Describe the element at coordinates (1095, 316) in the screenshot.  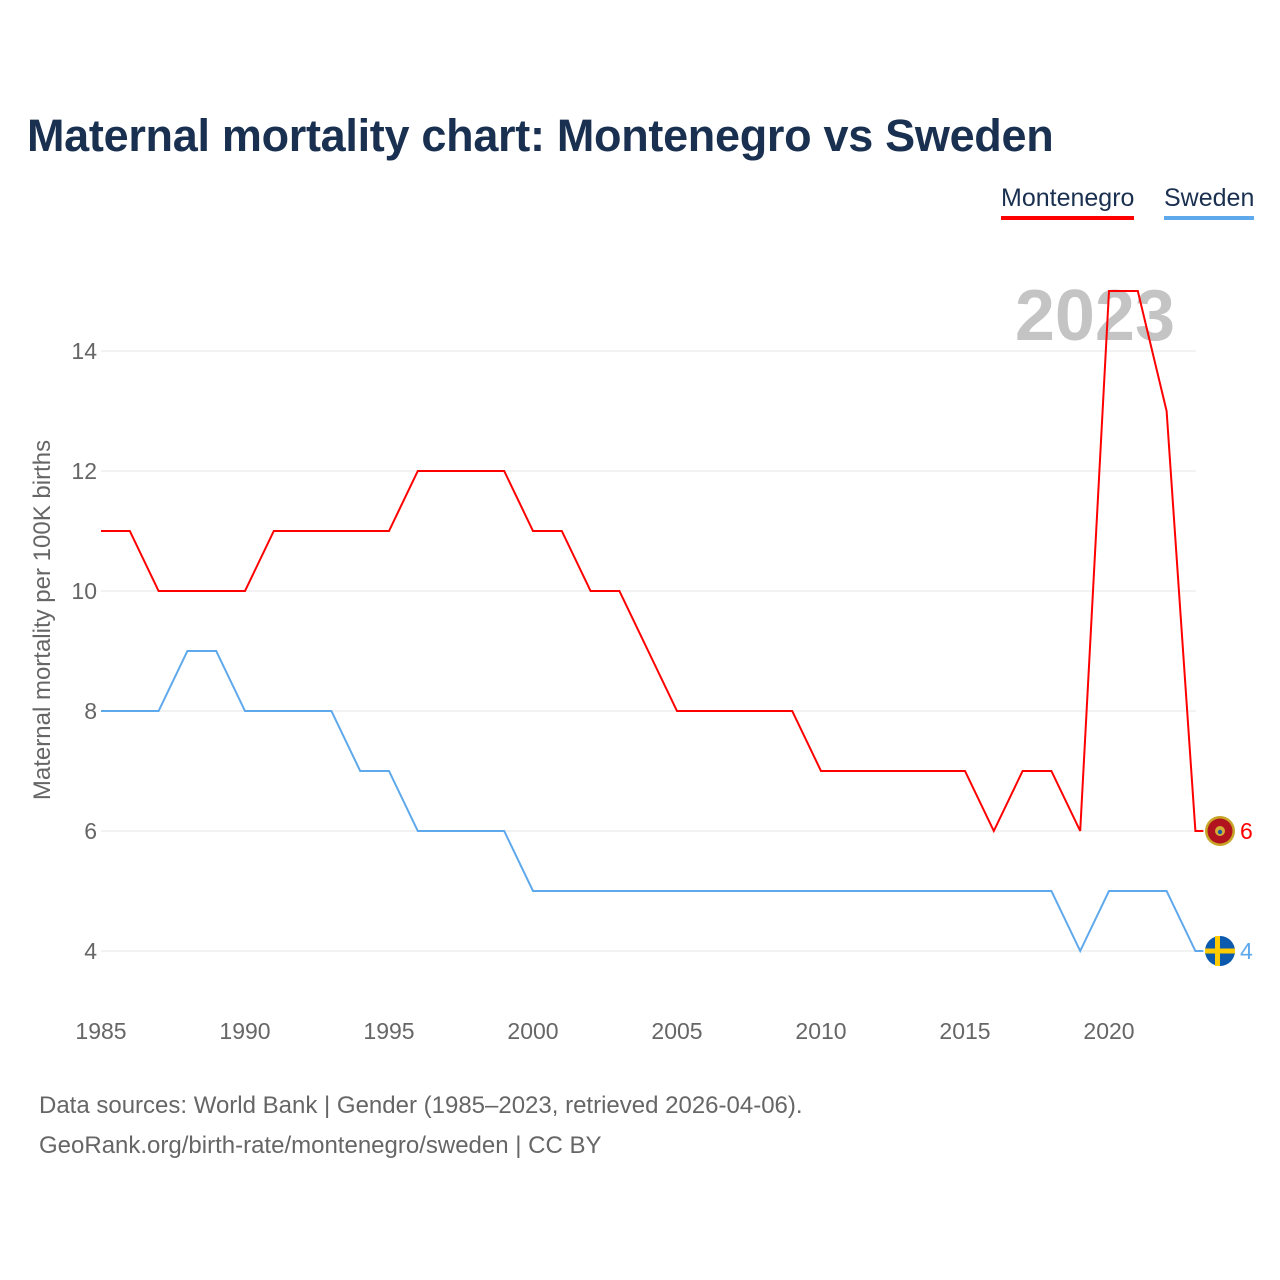
I see `year-watermark: 2023` at that location.